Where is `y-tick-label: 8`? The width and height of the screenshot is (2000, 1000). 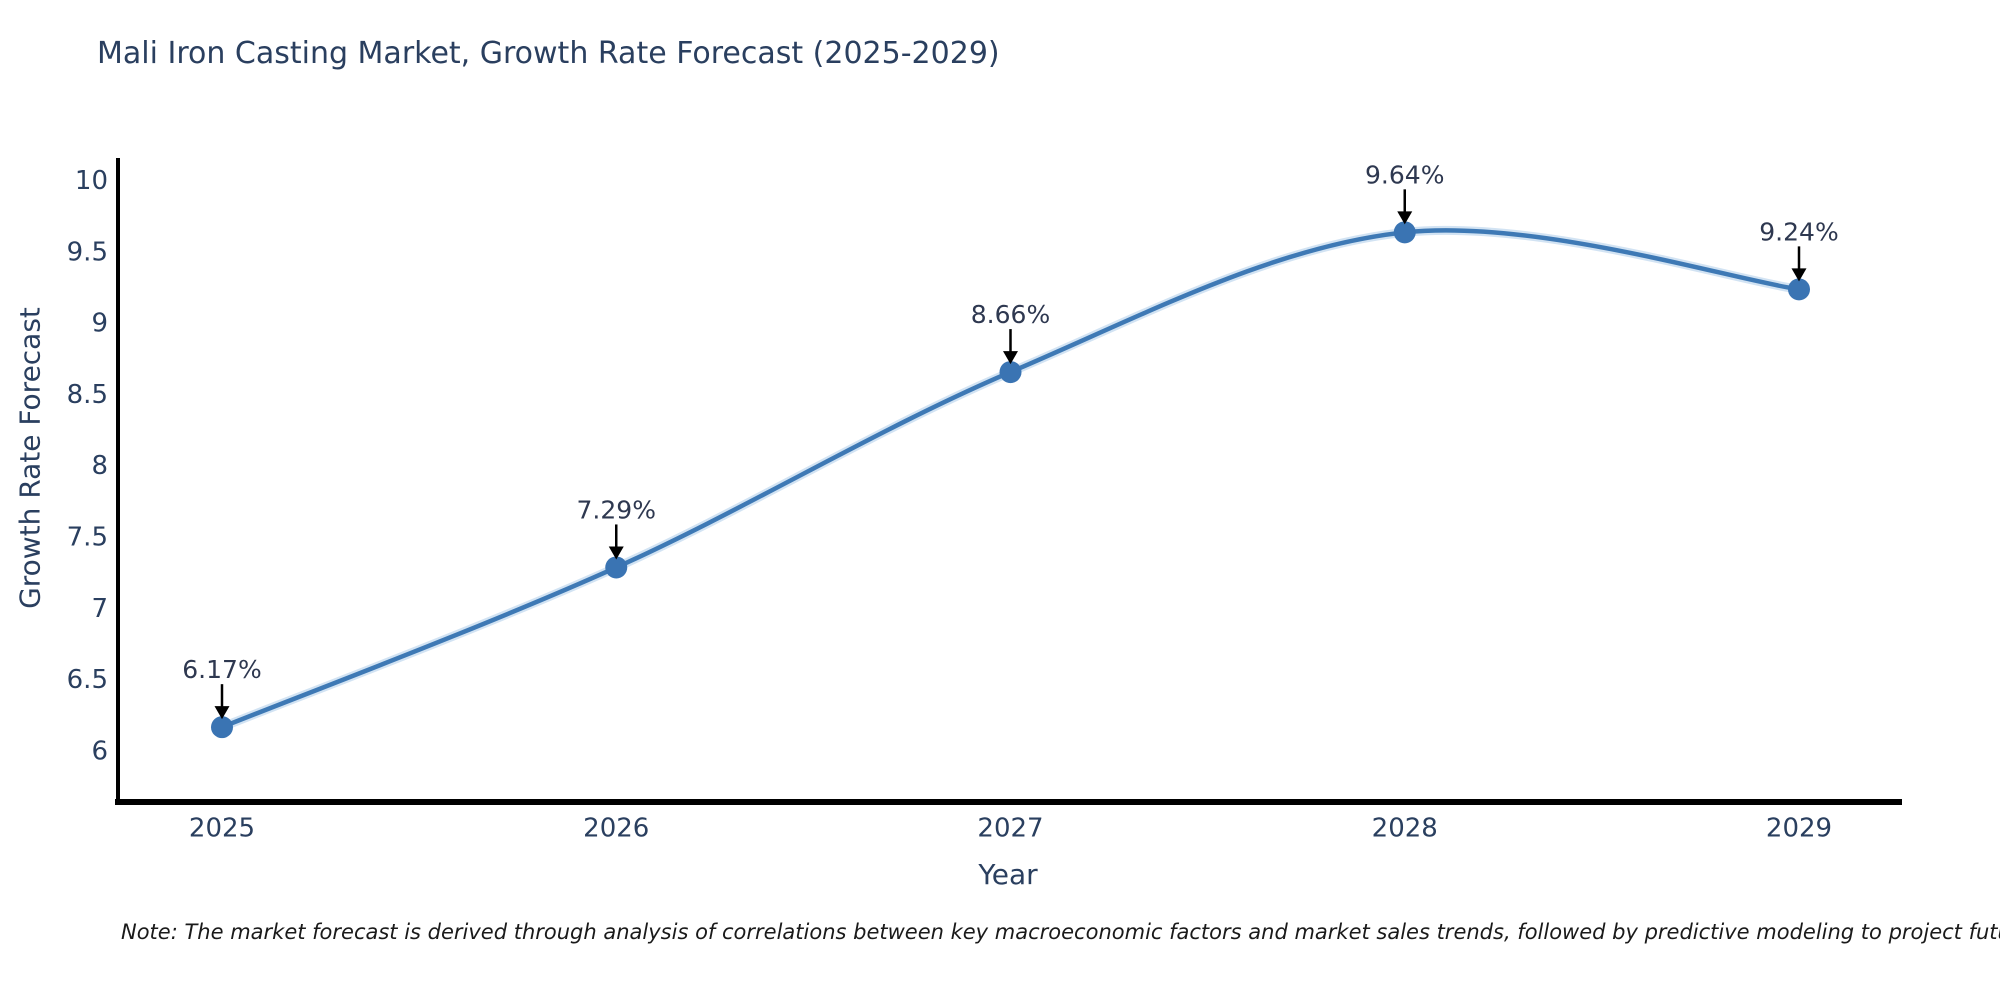 y-tick-label: 8 is located at coordinates (99, 466).